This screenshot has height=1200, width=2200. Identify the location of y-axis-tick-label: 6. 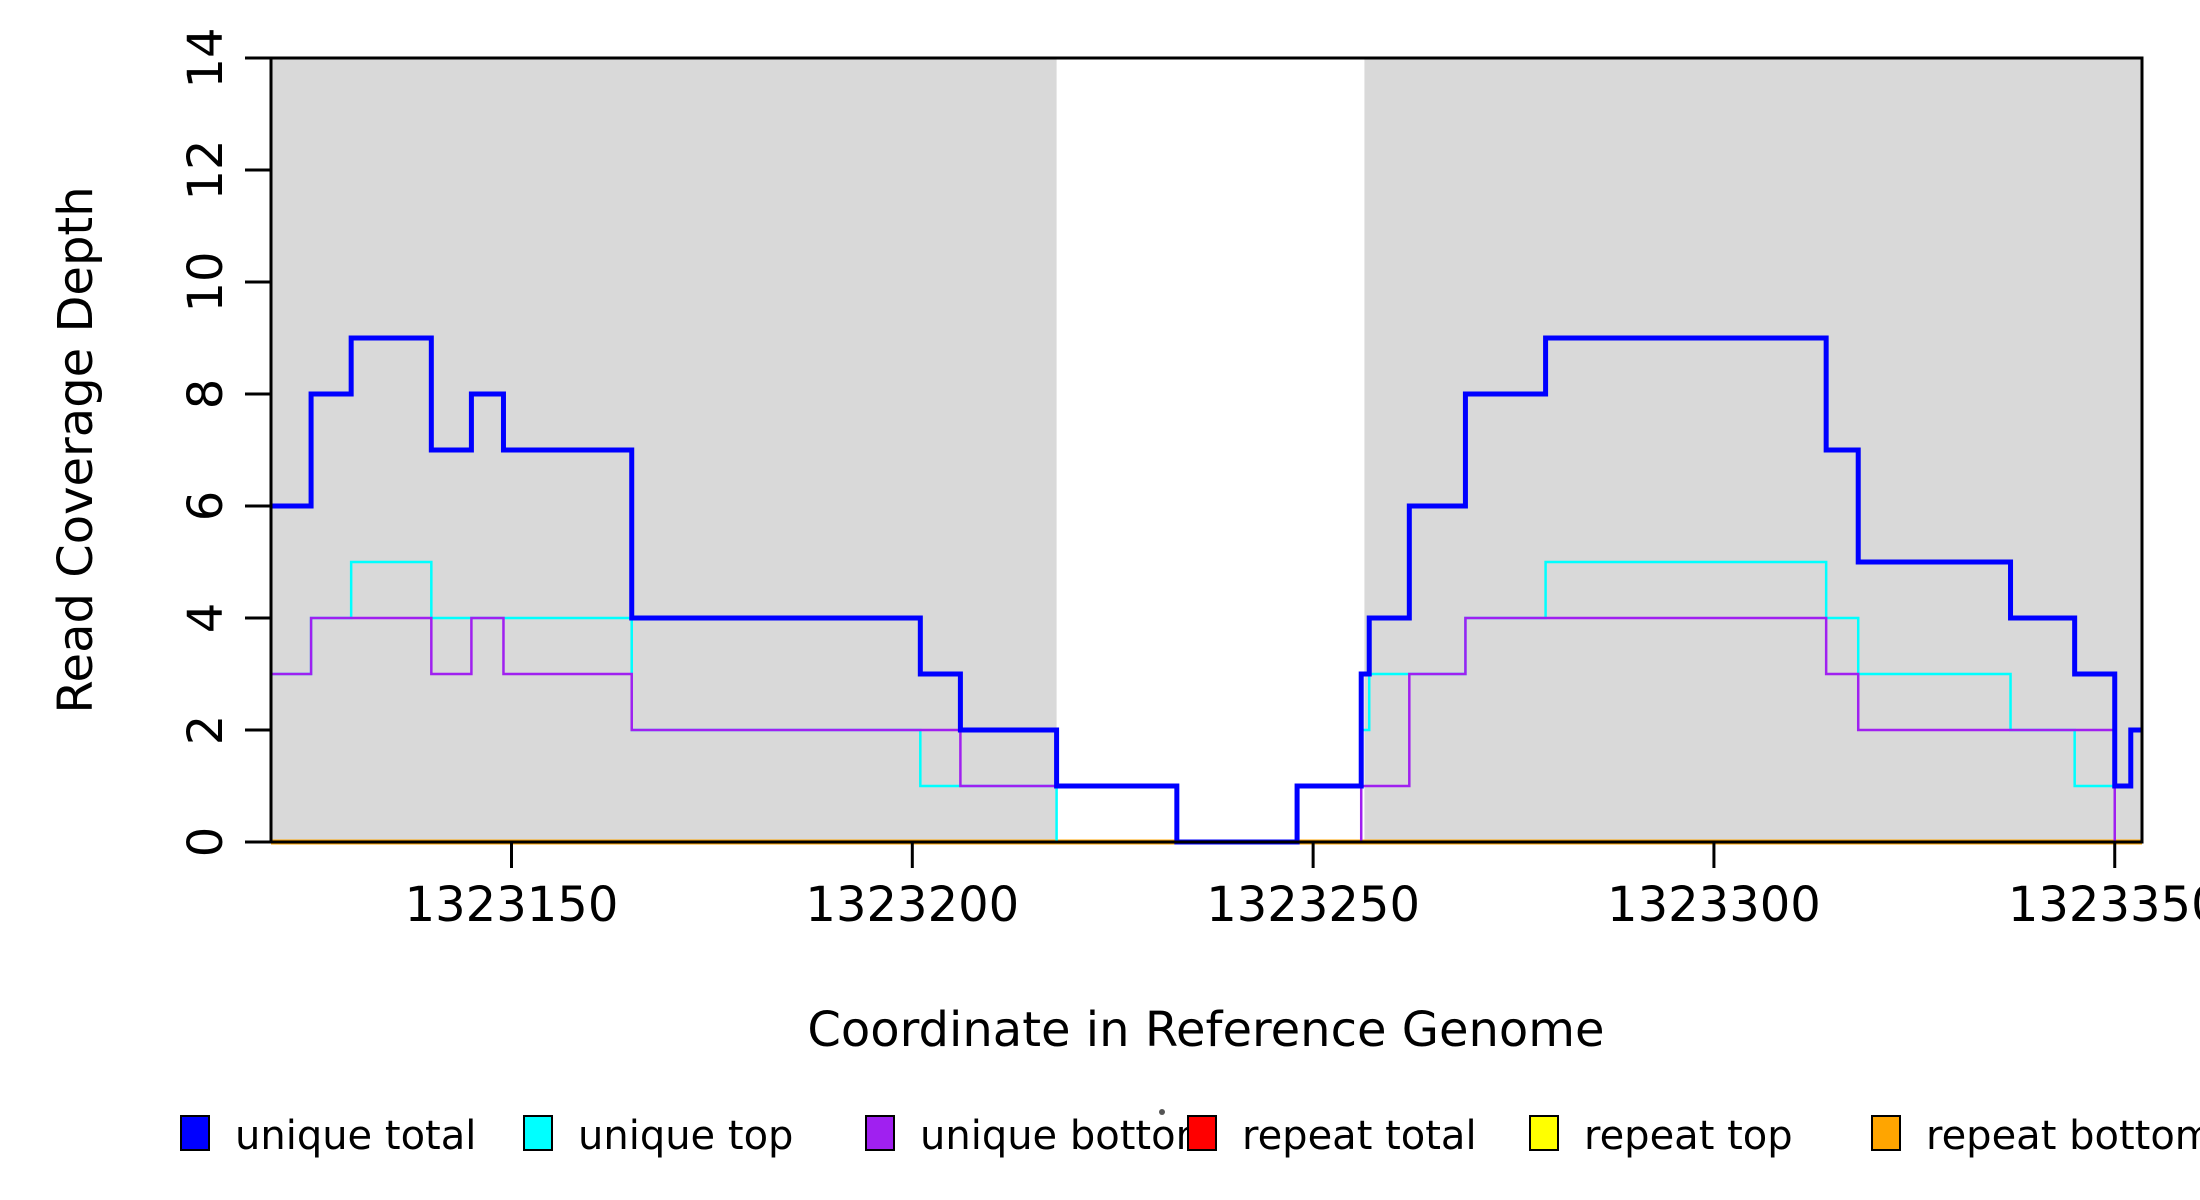
(206, 506).